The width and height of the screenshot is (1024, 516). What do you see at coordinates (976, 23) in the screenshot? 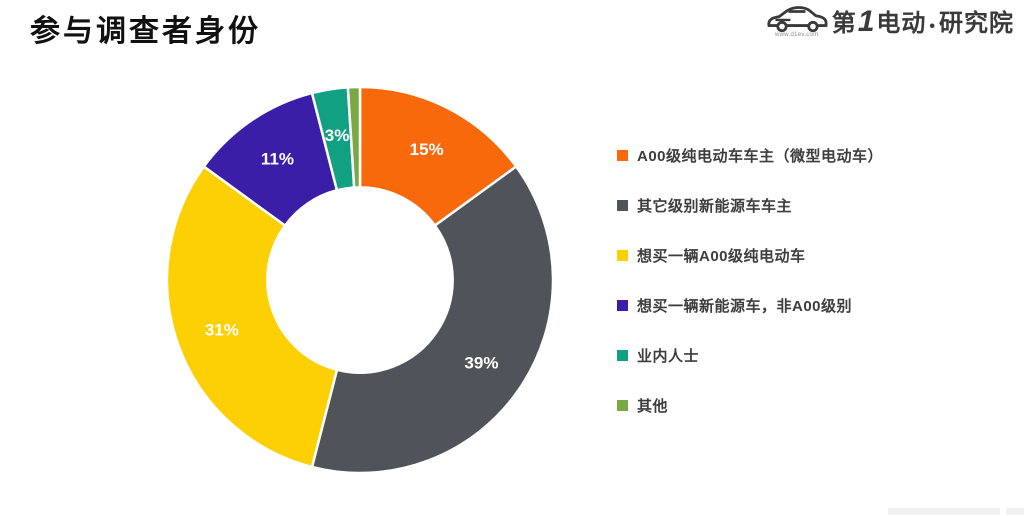
I see `logo-text-yanjiuyuan: 研究院` at bounding box center [976, 23].